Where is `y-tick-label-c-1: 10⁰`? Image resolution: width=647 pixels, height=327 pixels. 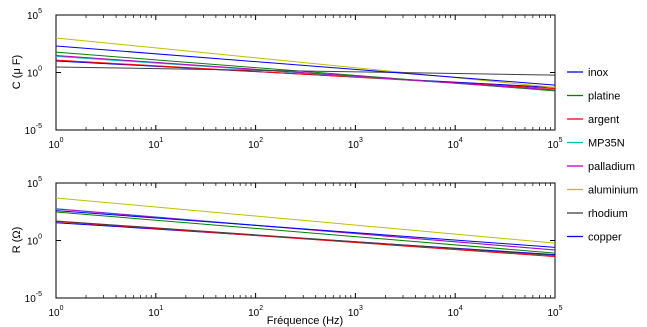 y-tick-label-c-1: 10⁰ is located at coordinates (34, 73).